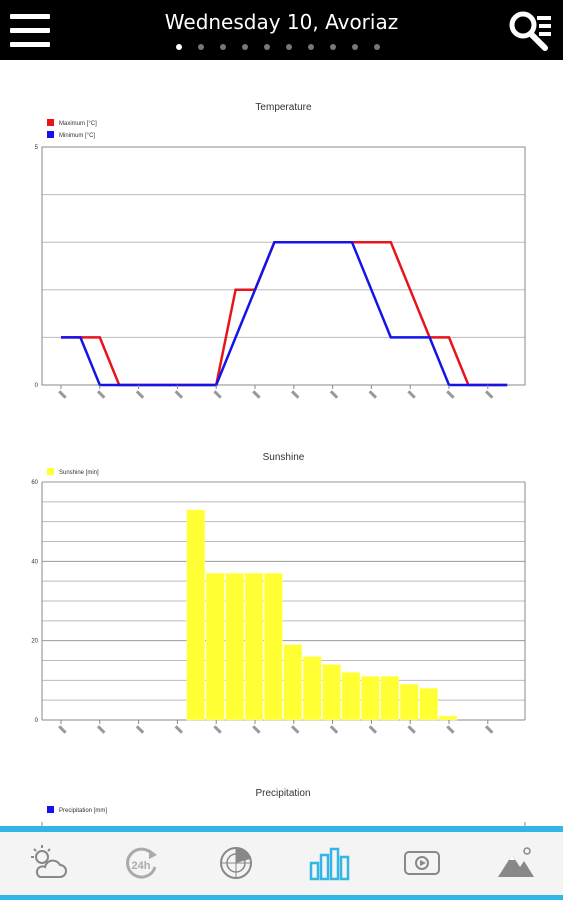 This screenshot has width=563, height=900. What do you see at coordinates (281, 863) in the screenshot?
I see `bottom-tab-bar: 24h` at bounding box center [281, 863].